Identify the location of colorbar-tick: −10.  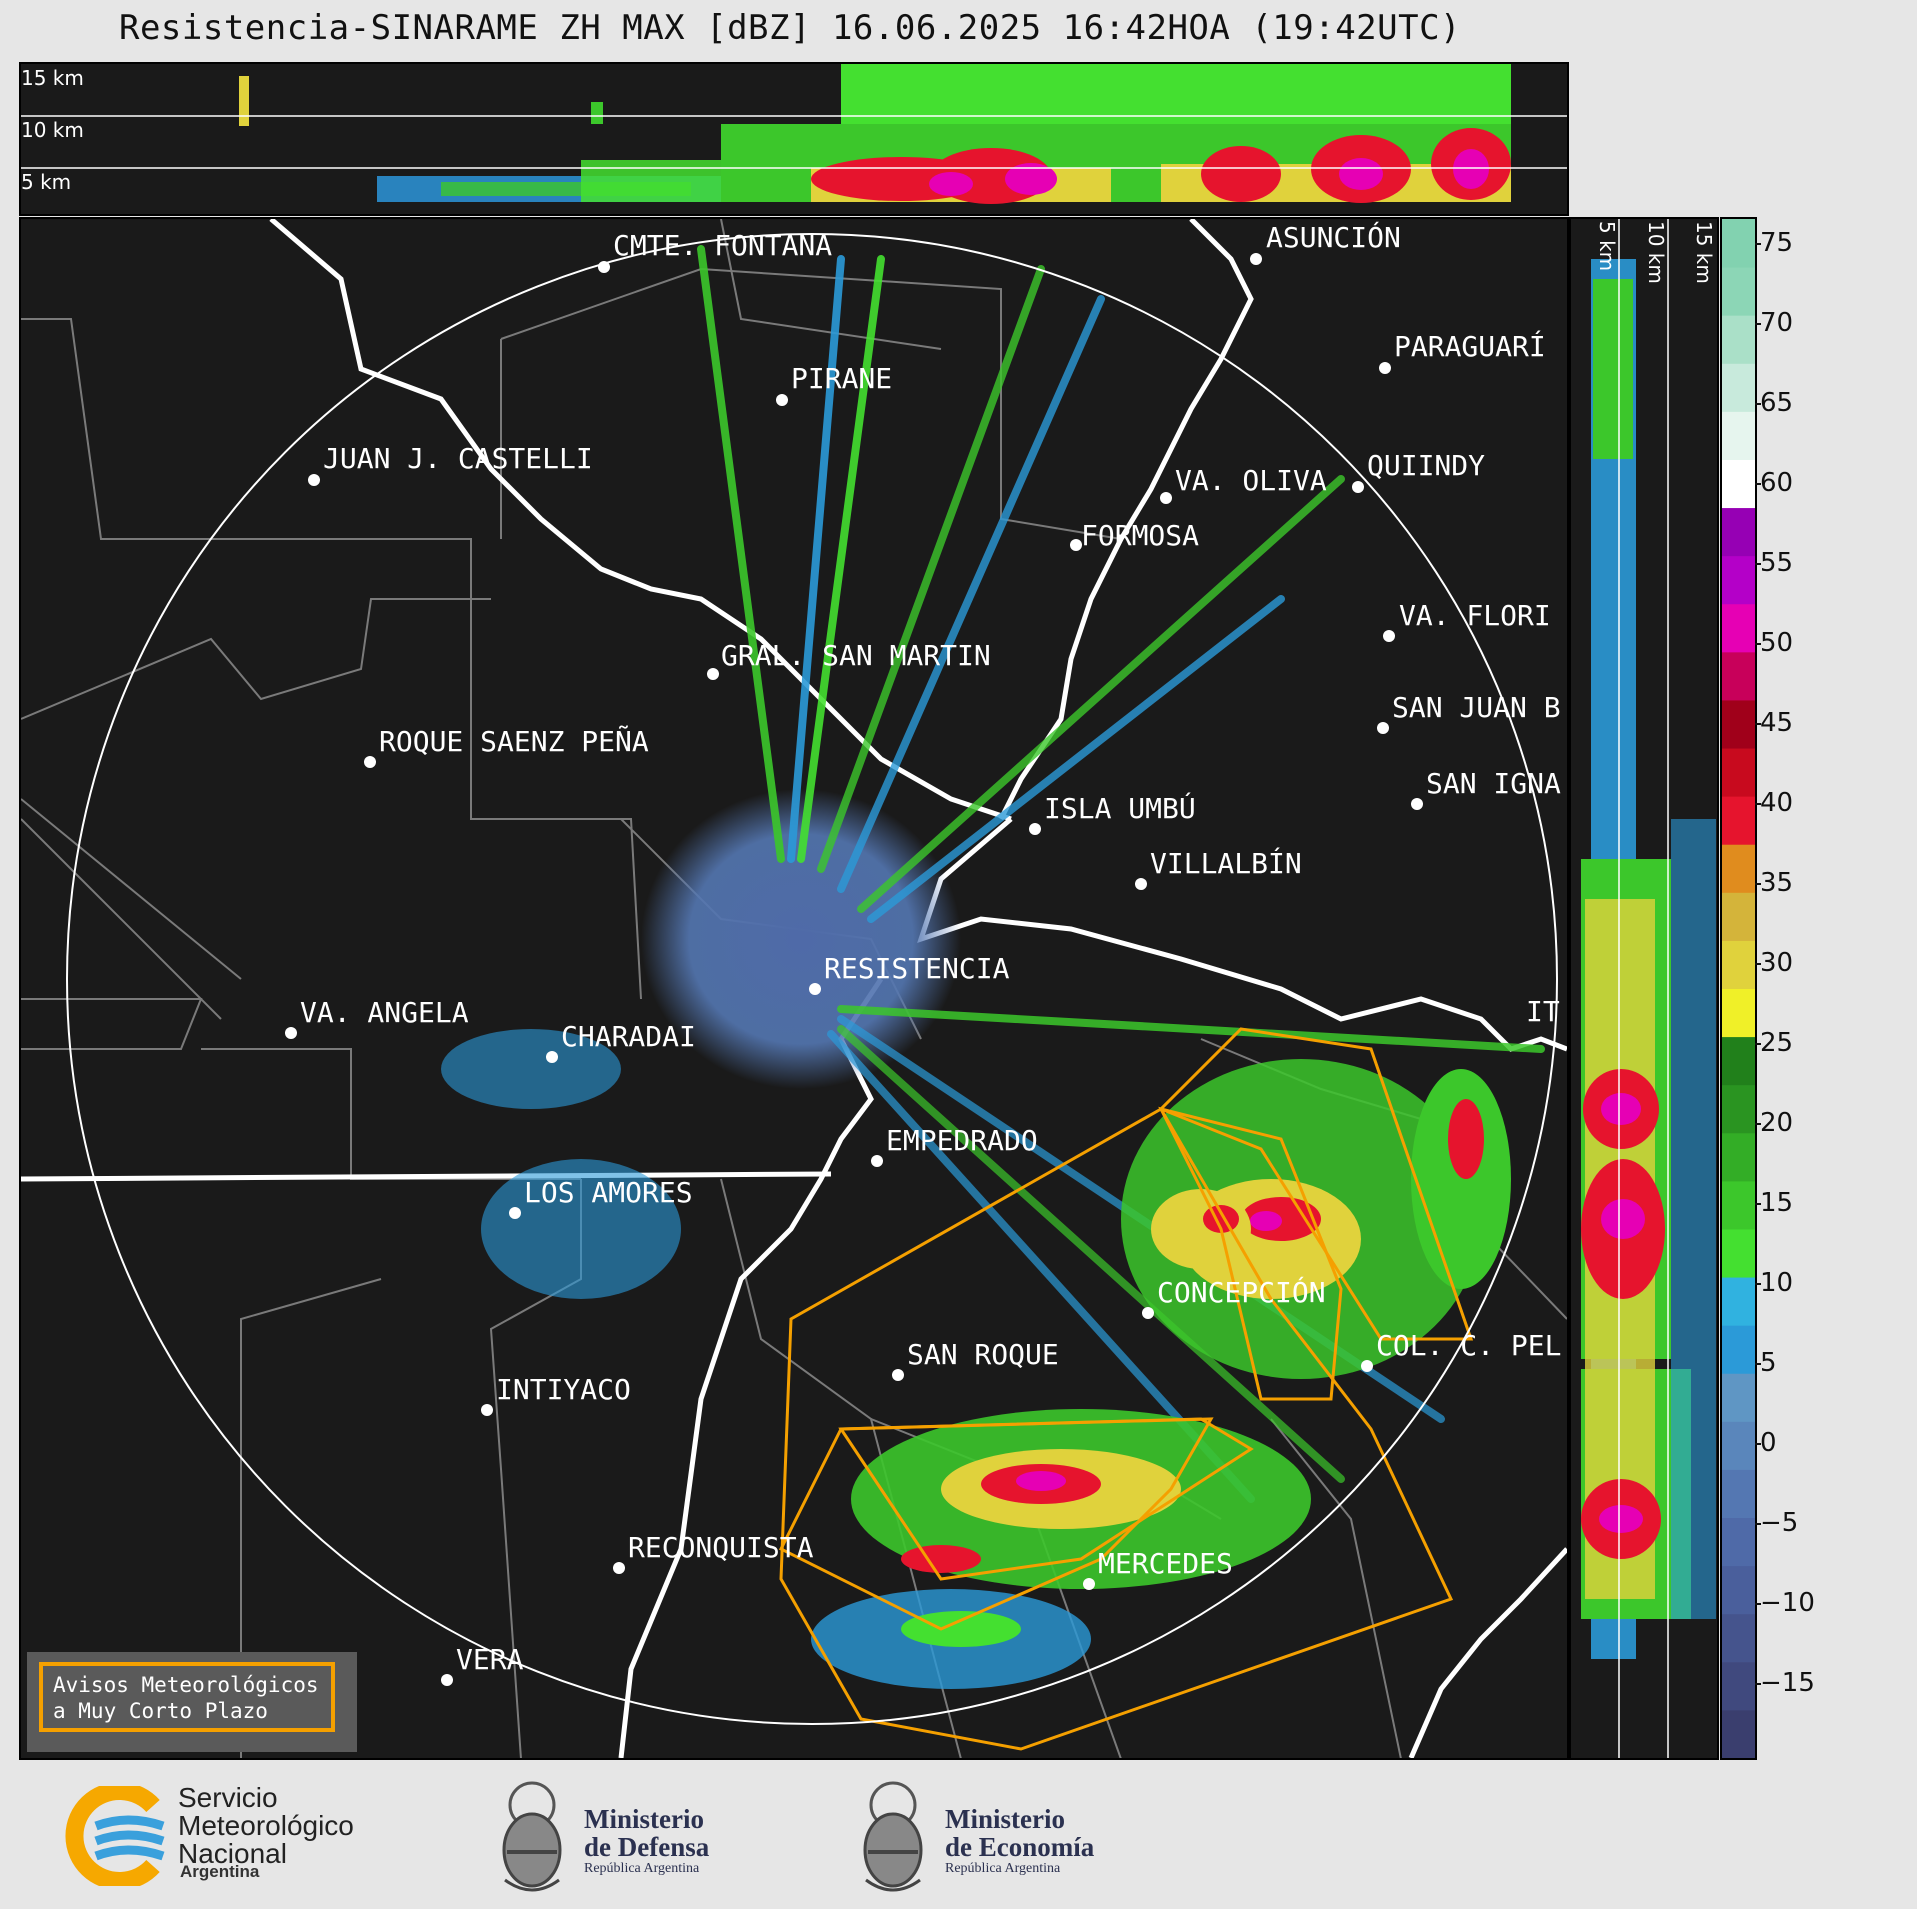
(1785, 1603).